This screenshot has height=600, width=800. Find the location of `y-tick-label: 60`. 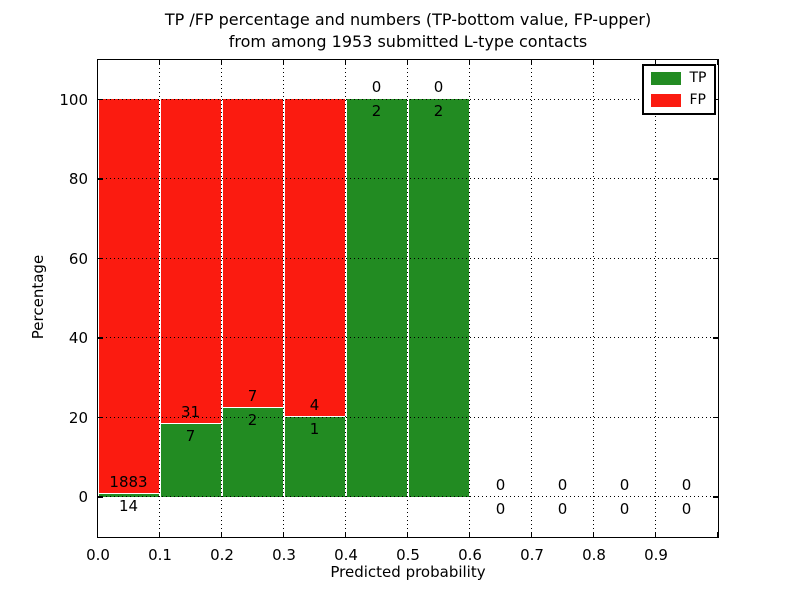

y-tick-label: 60 is located at coordinates (78, 258).